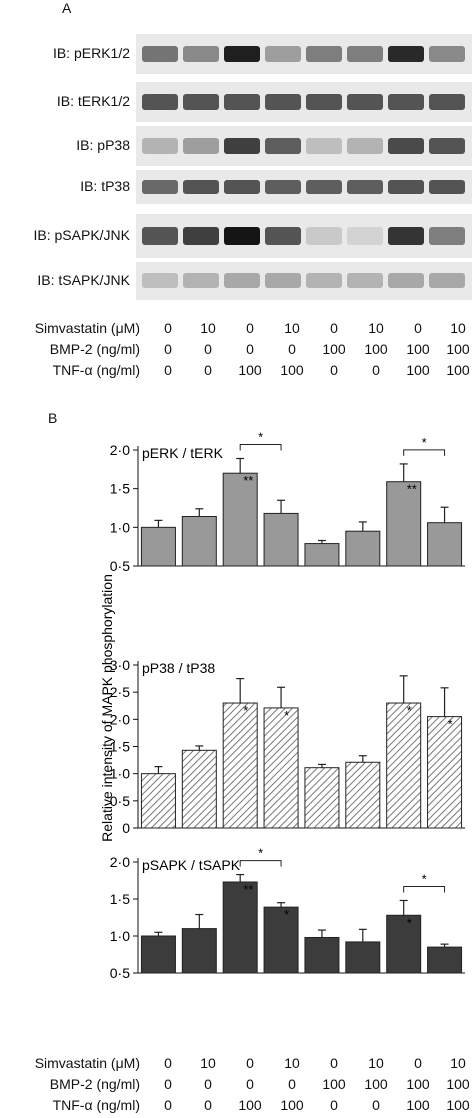  Describe the element at coordinates (87, 328) in the screenshot. I see `condition-label: Simvastatin (μM)` at that location.